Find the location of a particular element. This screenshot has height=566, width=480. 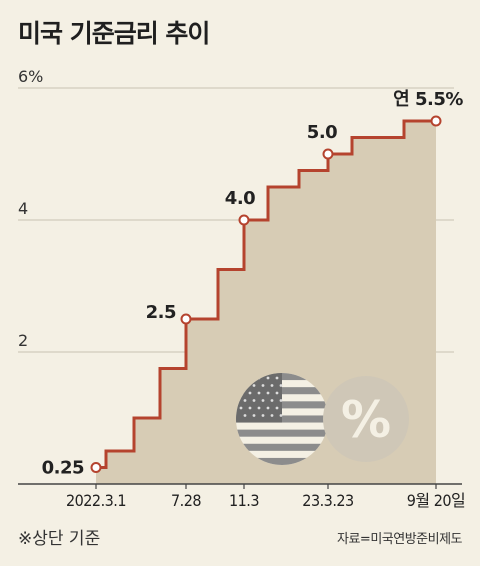

percent-symbol: % is located at coordinates (366, 420).